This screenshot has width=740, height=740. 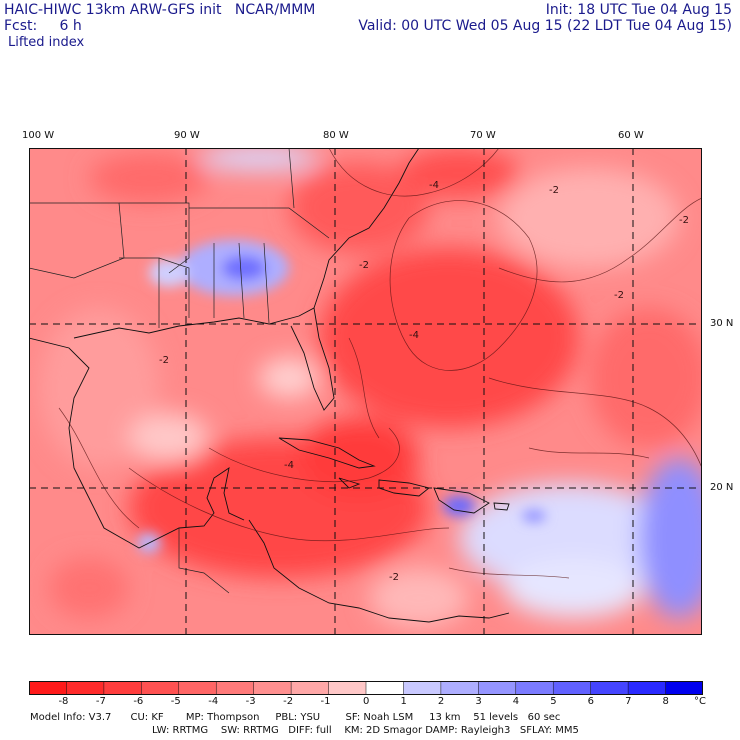 I want to click on colorbar-tick-label: -4, so click(x=213, y=701).